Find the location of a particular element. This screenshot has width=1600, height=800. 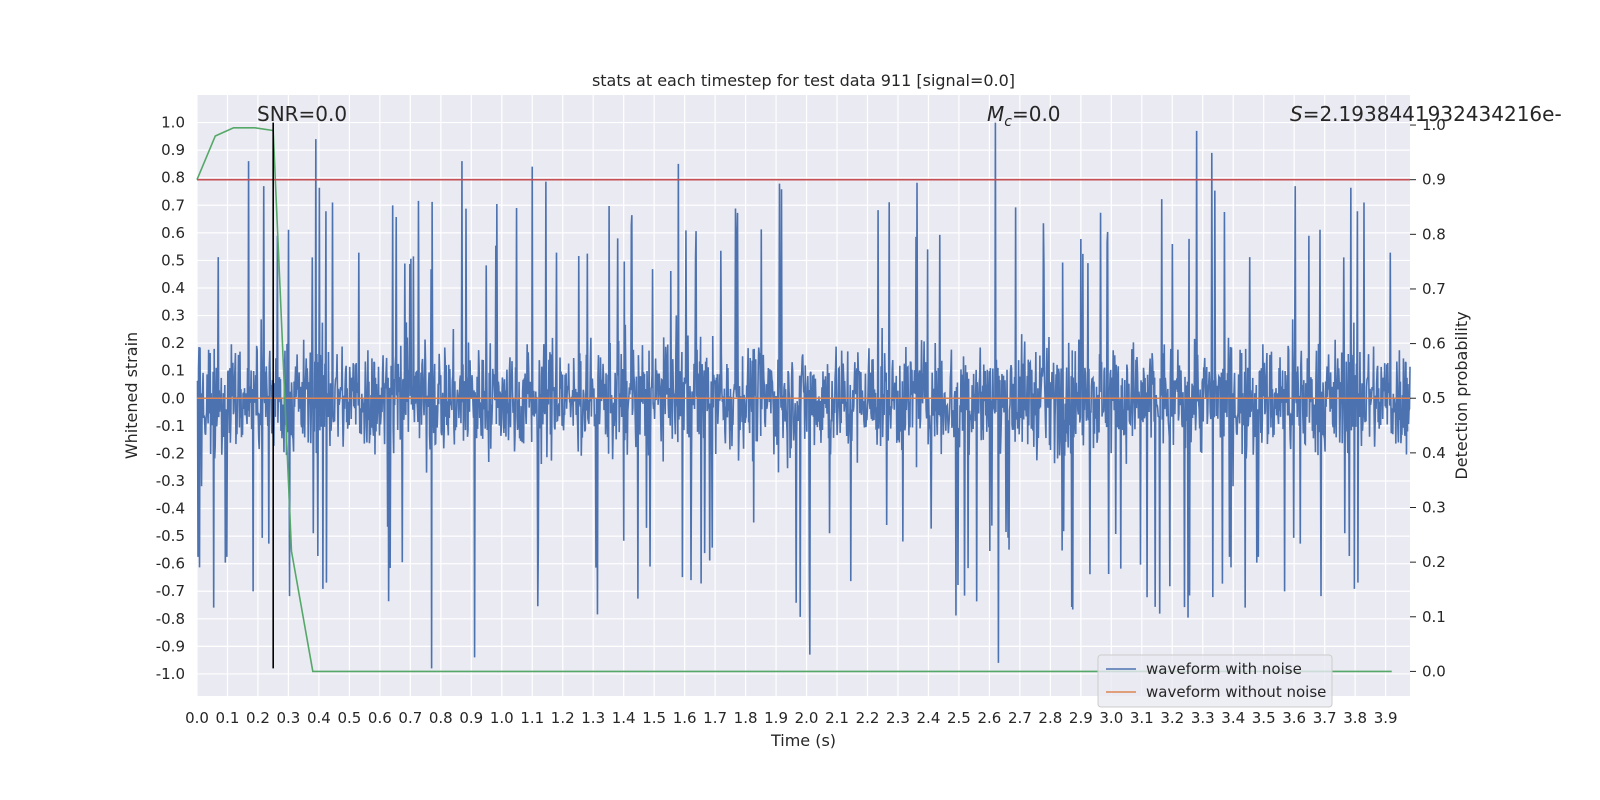

x-tick-label: 2.6 is located at coordinates (989, 718).